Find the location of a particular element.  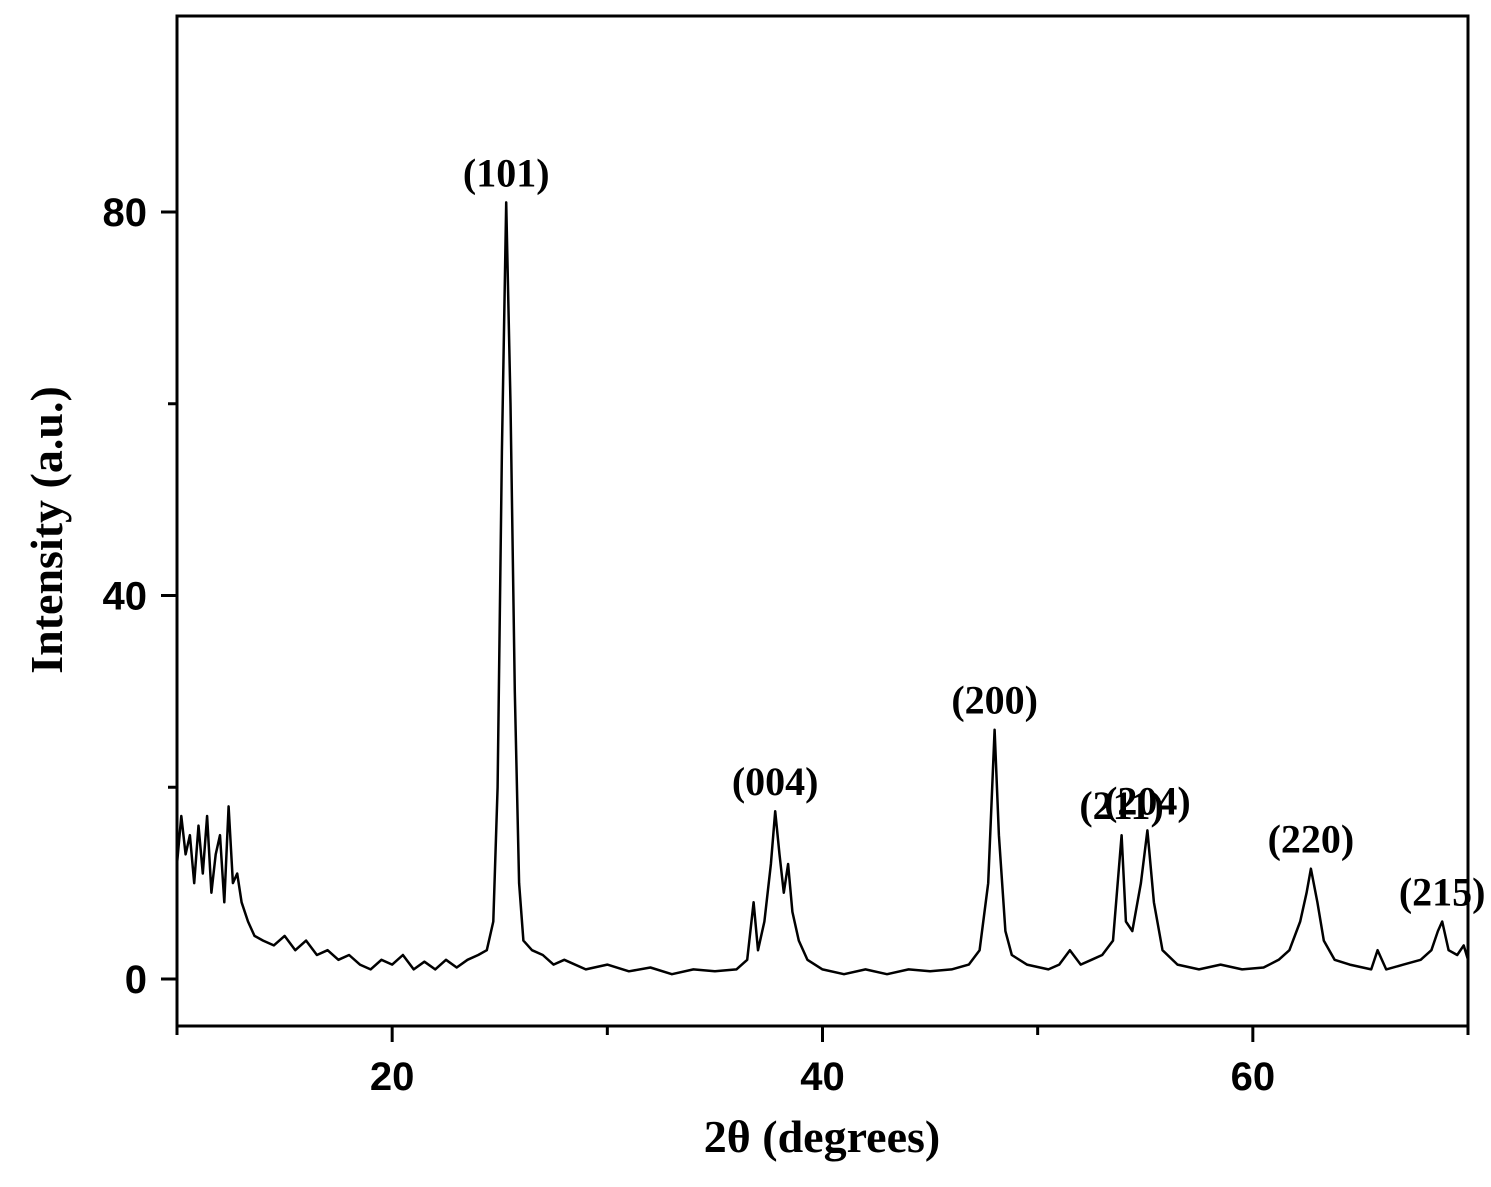

peak-label: (204) is located at coordinates (1147, 800).